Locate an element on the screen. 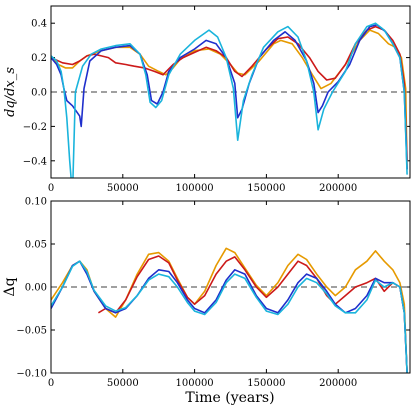 The height and width of the screenshot is (412, 415). y-tick-label: −0.4 is located at coordinates (35, 161).